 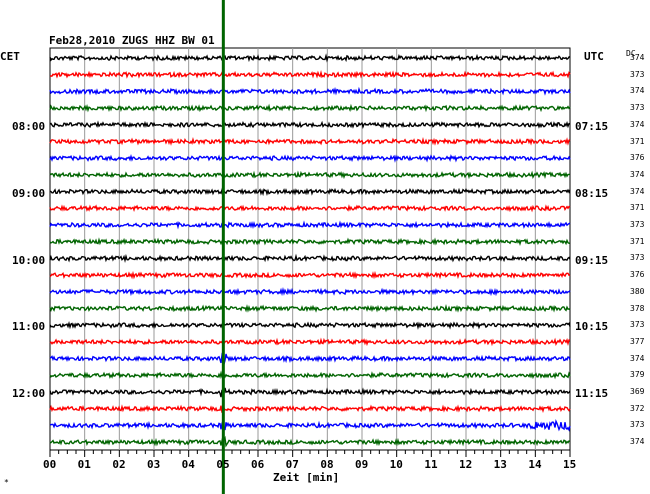 I want to click on x-tick-label: 05, so click(x=223, y=464).